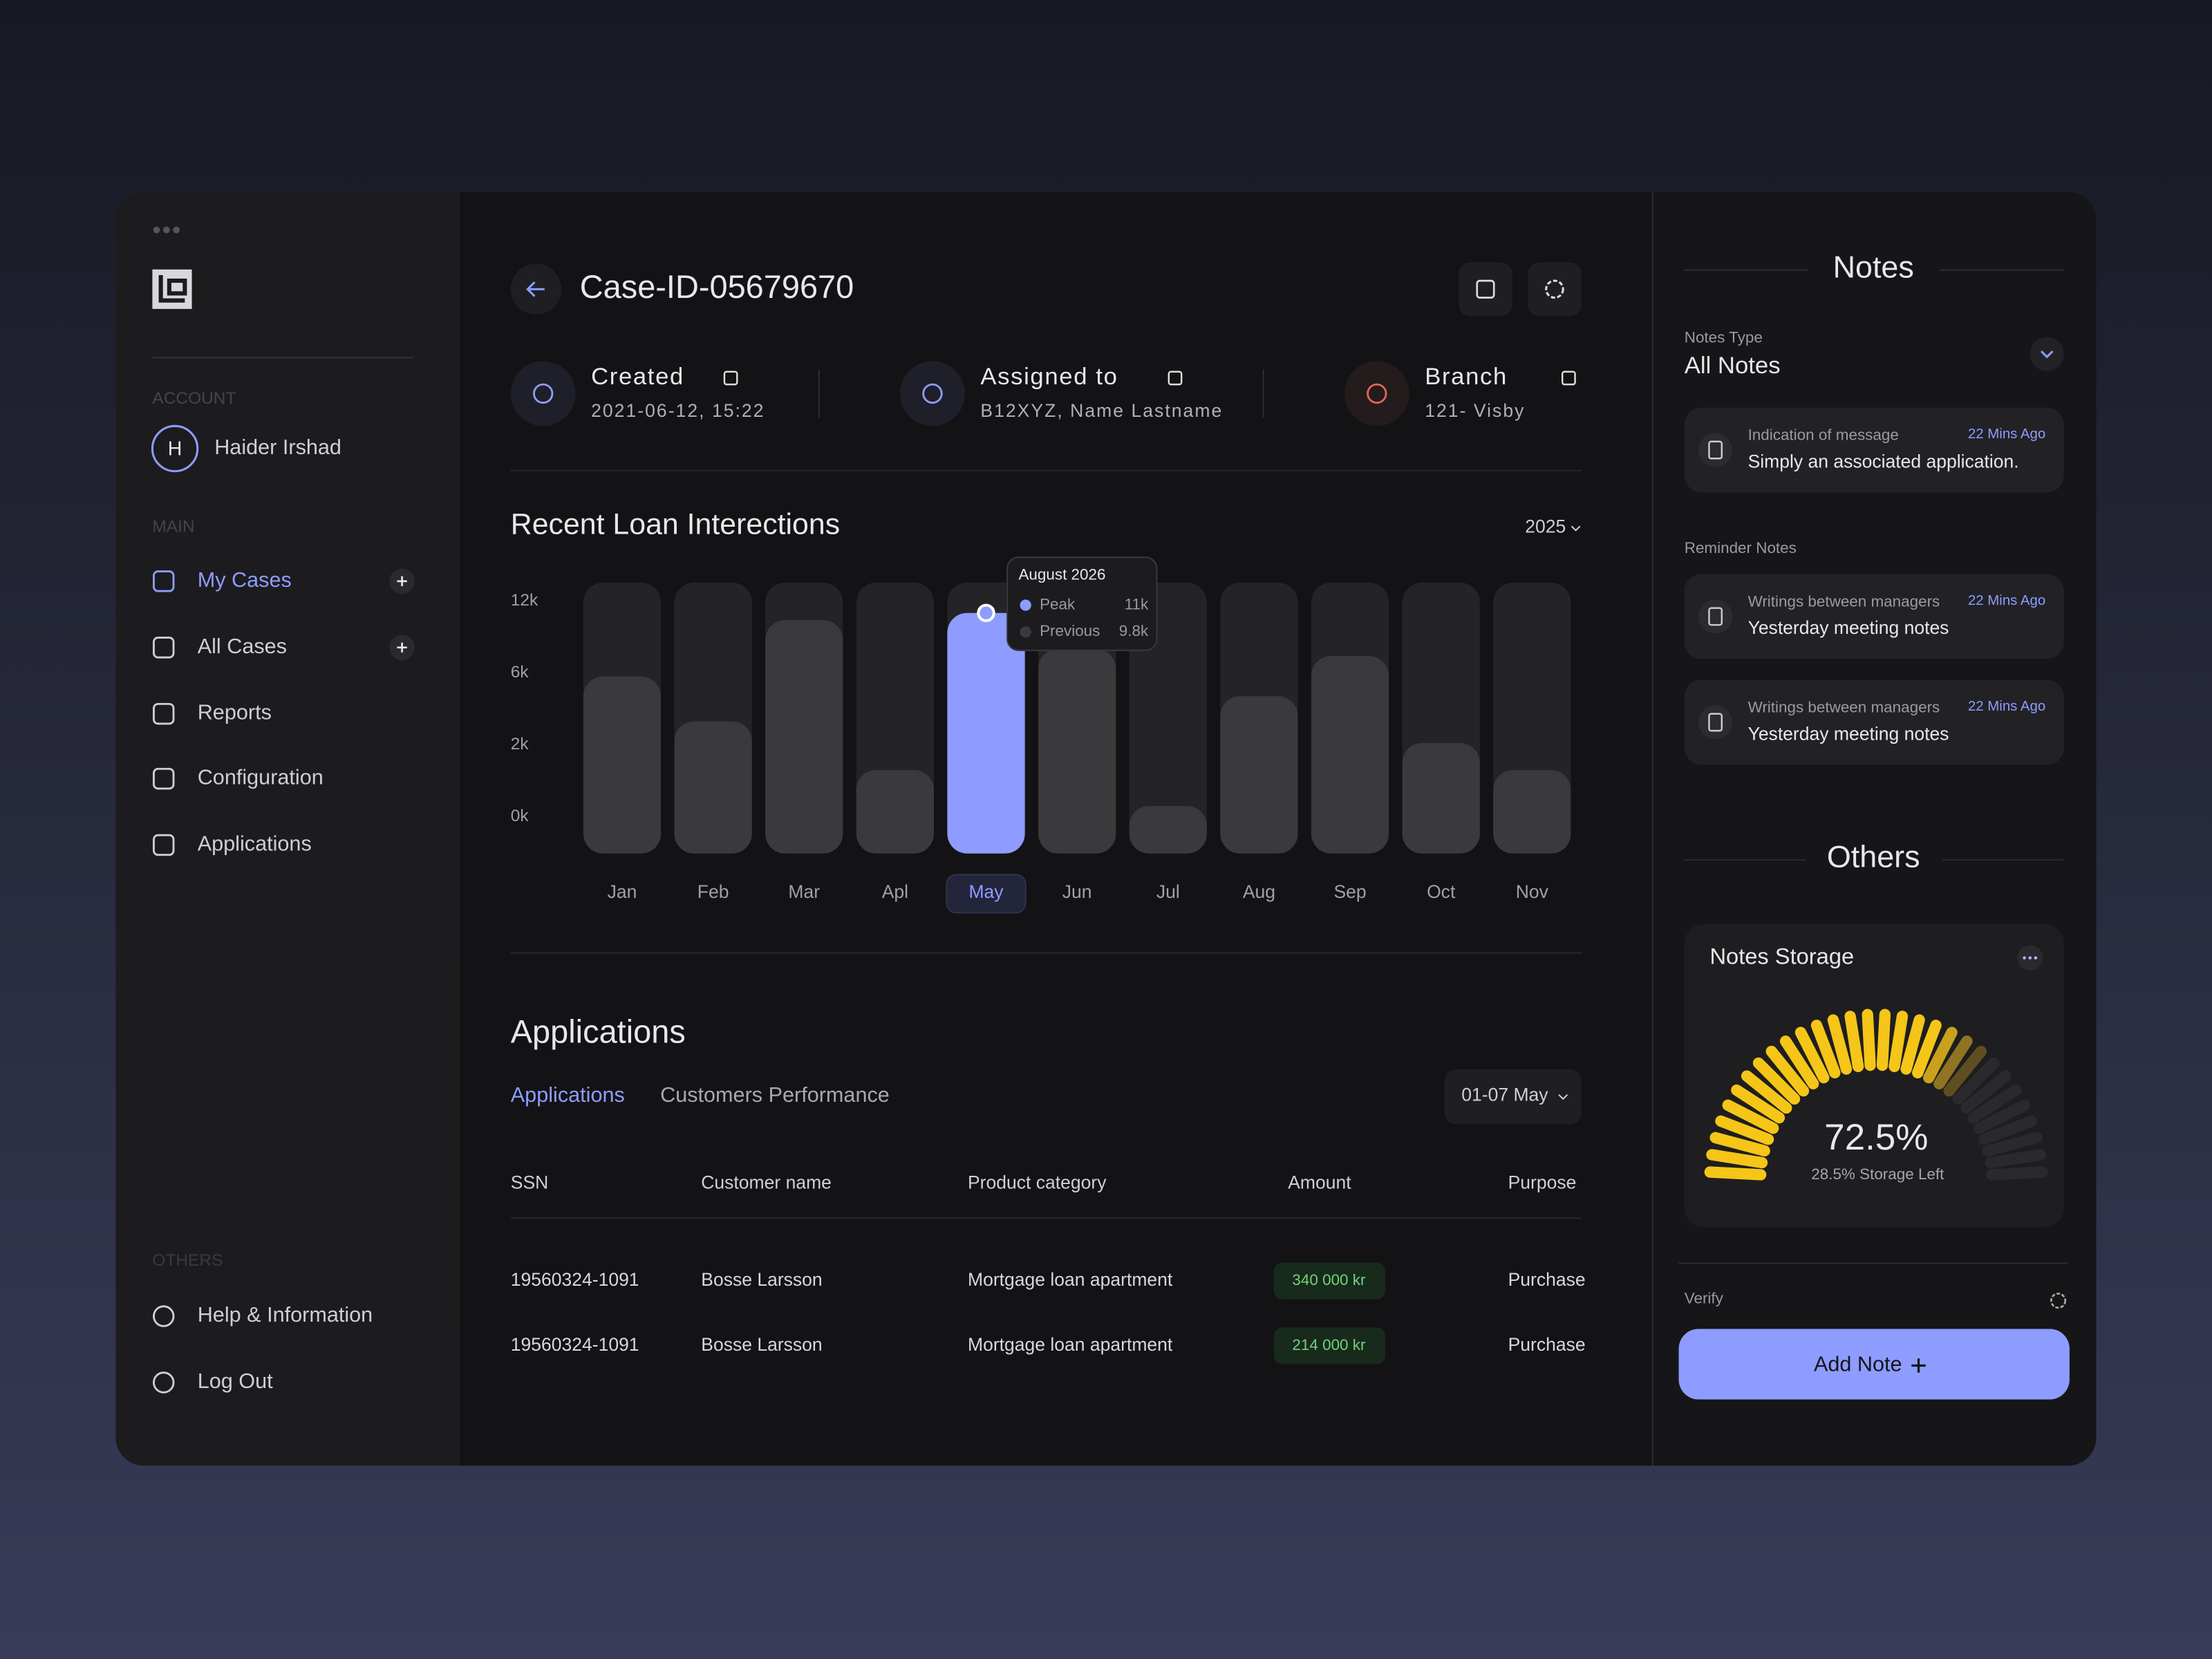 The image size is (2212, 1659). Describe the element at coordinates (761, 1279) in the screenshot. I see `table-cell: Bosse Larsson` at that location.